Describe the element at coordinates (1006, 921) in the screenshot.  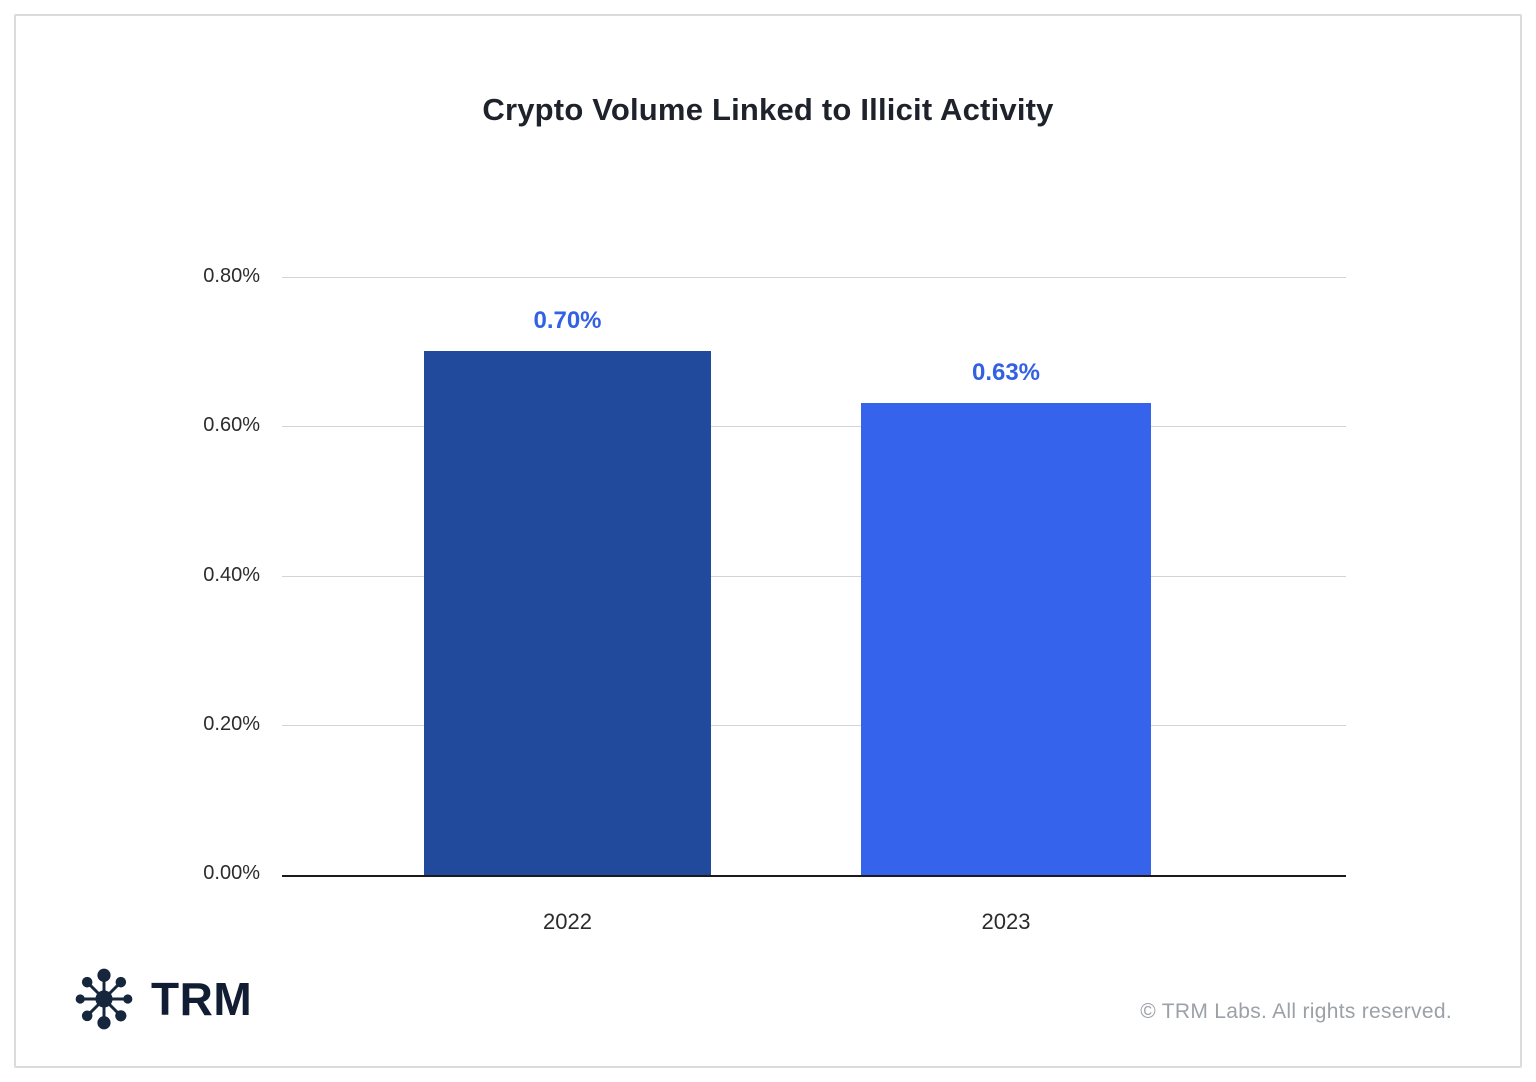
I see `xtick-label-2023: 2023` at that location.